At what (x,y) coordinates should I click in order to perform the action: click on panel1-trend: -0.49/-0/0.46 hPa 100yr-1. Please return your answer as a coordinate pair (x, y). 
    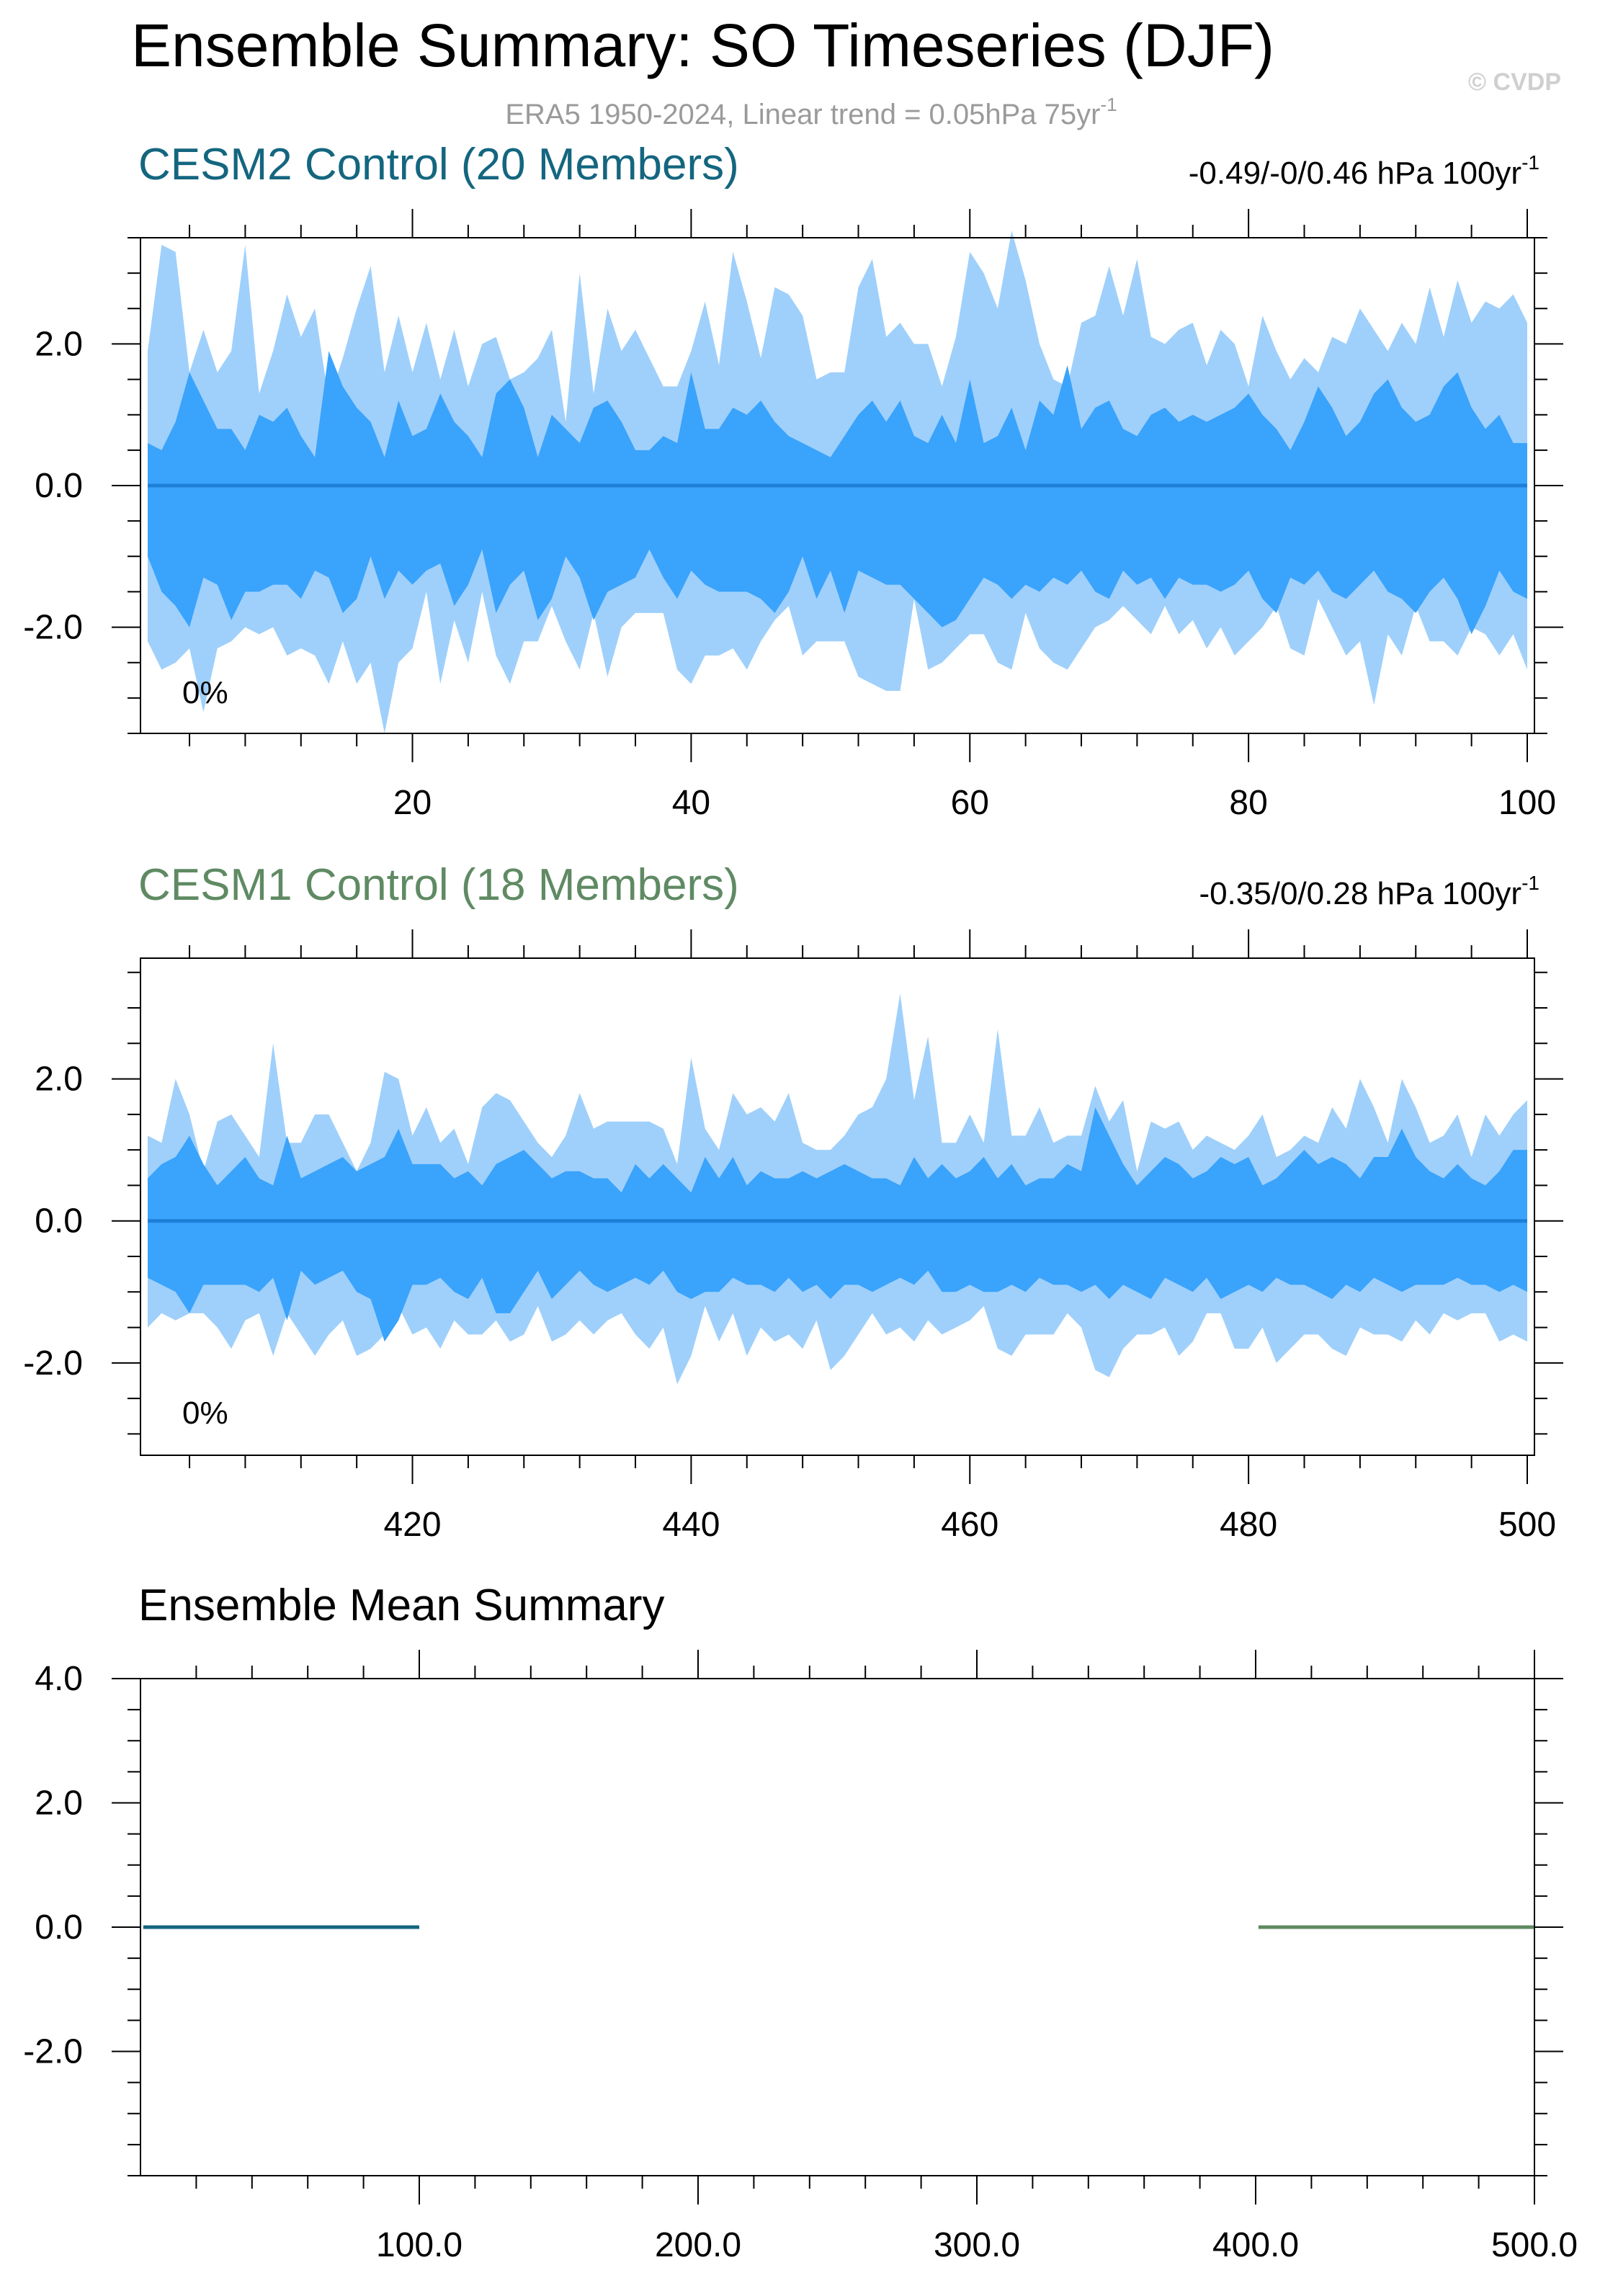
    Looking at the image, I should click on (1364, 171).